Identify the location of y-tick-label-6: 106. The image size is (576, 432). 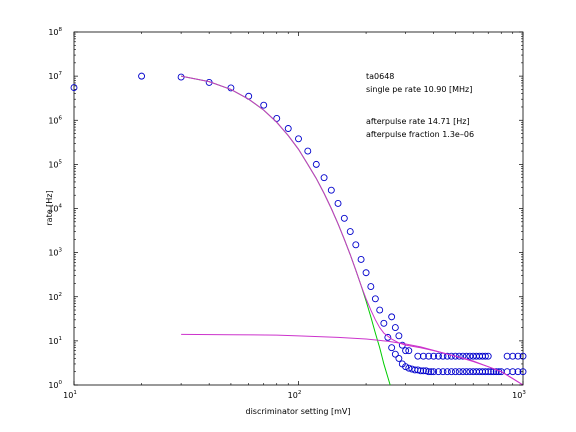
(55, 120).